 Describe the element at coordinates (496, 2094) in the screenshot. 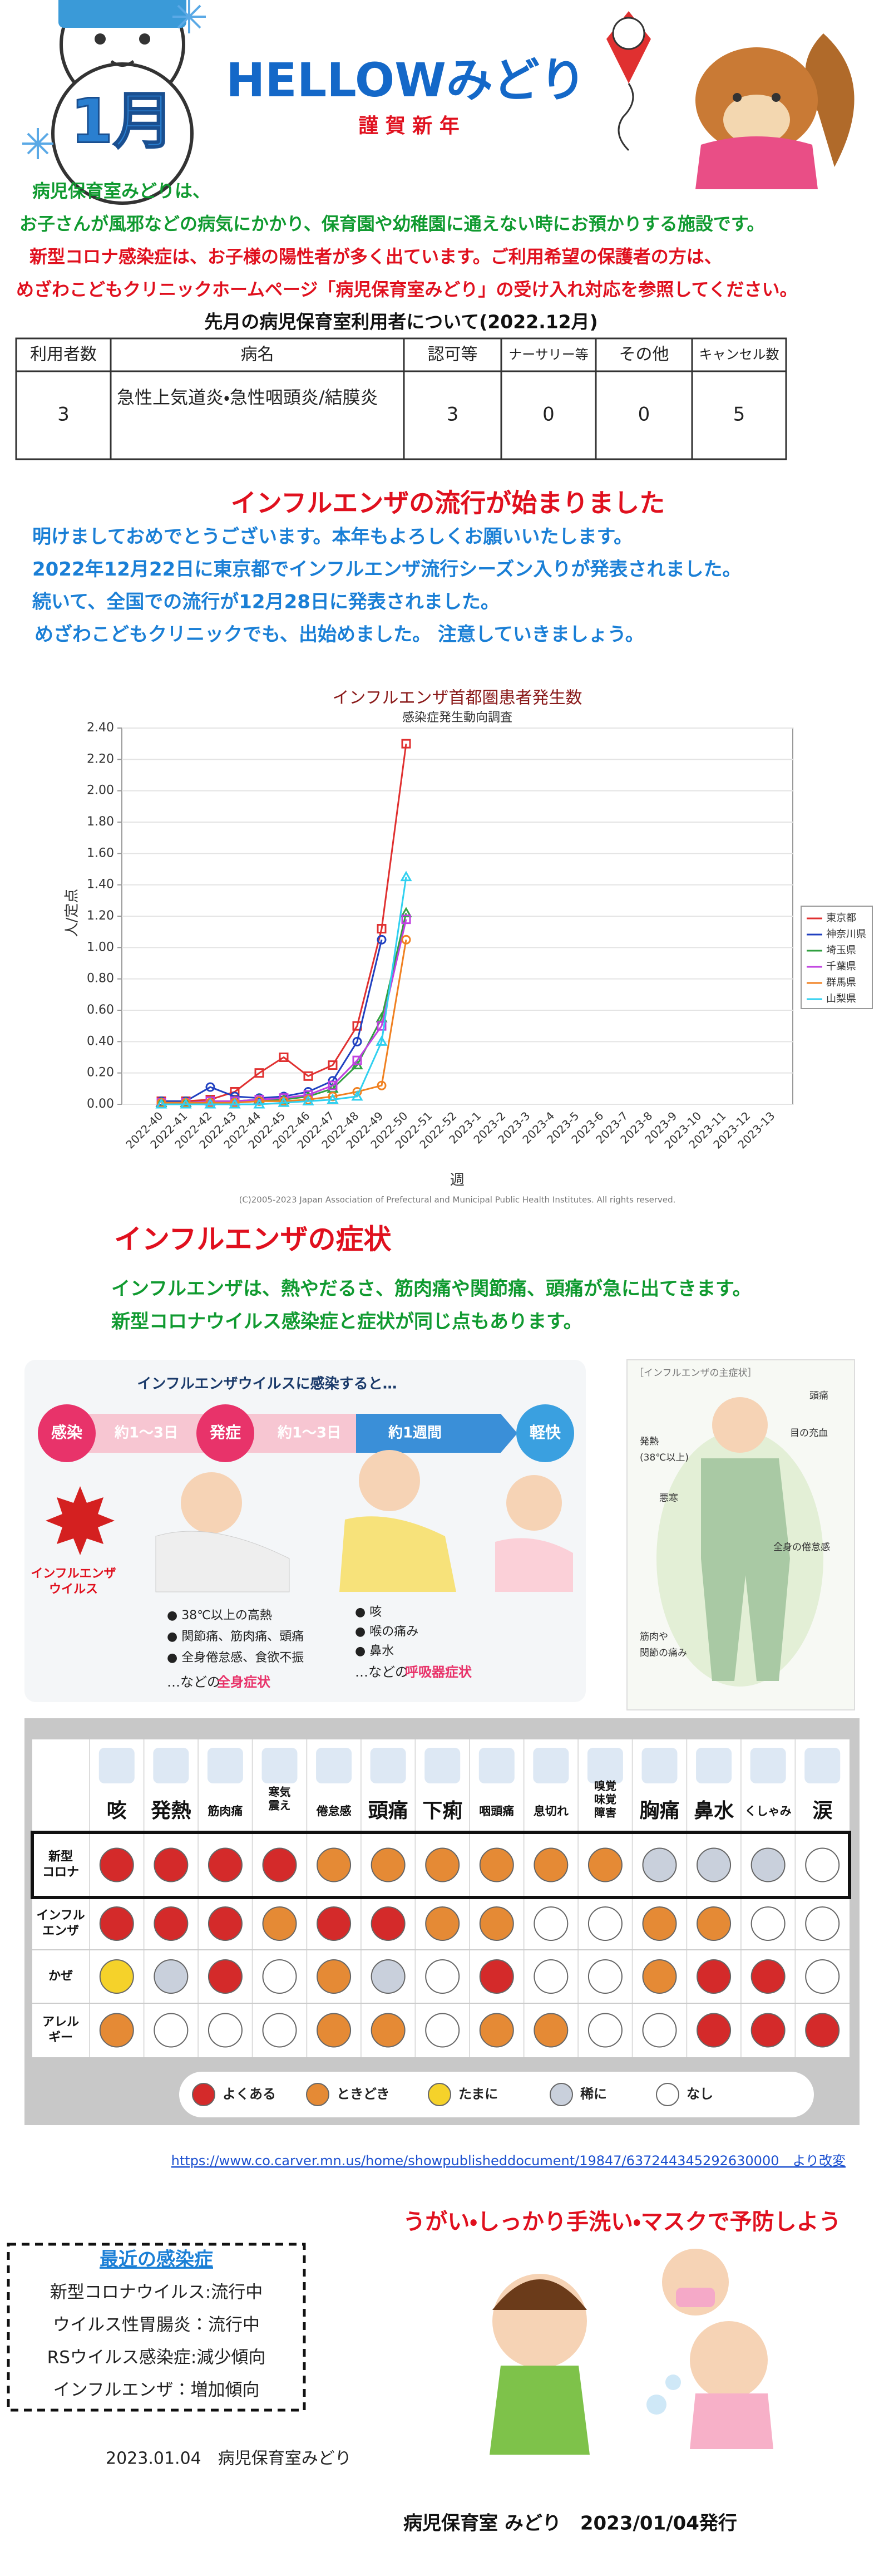

I see `comparison-legend` at that location.